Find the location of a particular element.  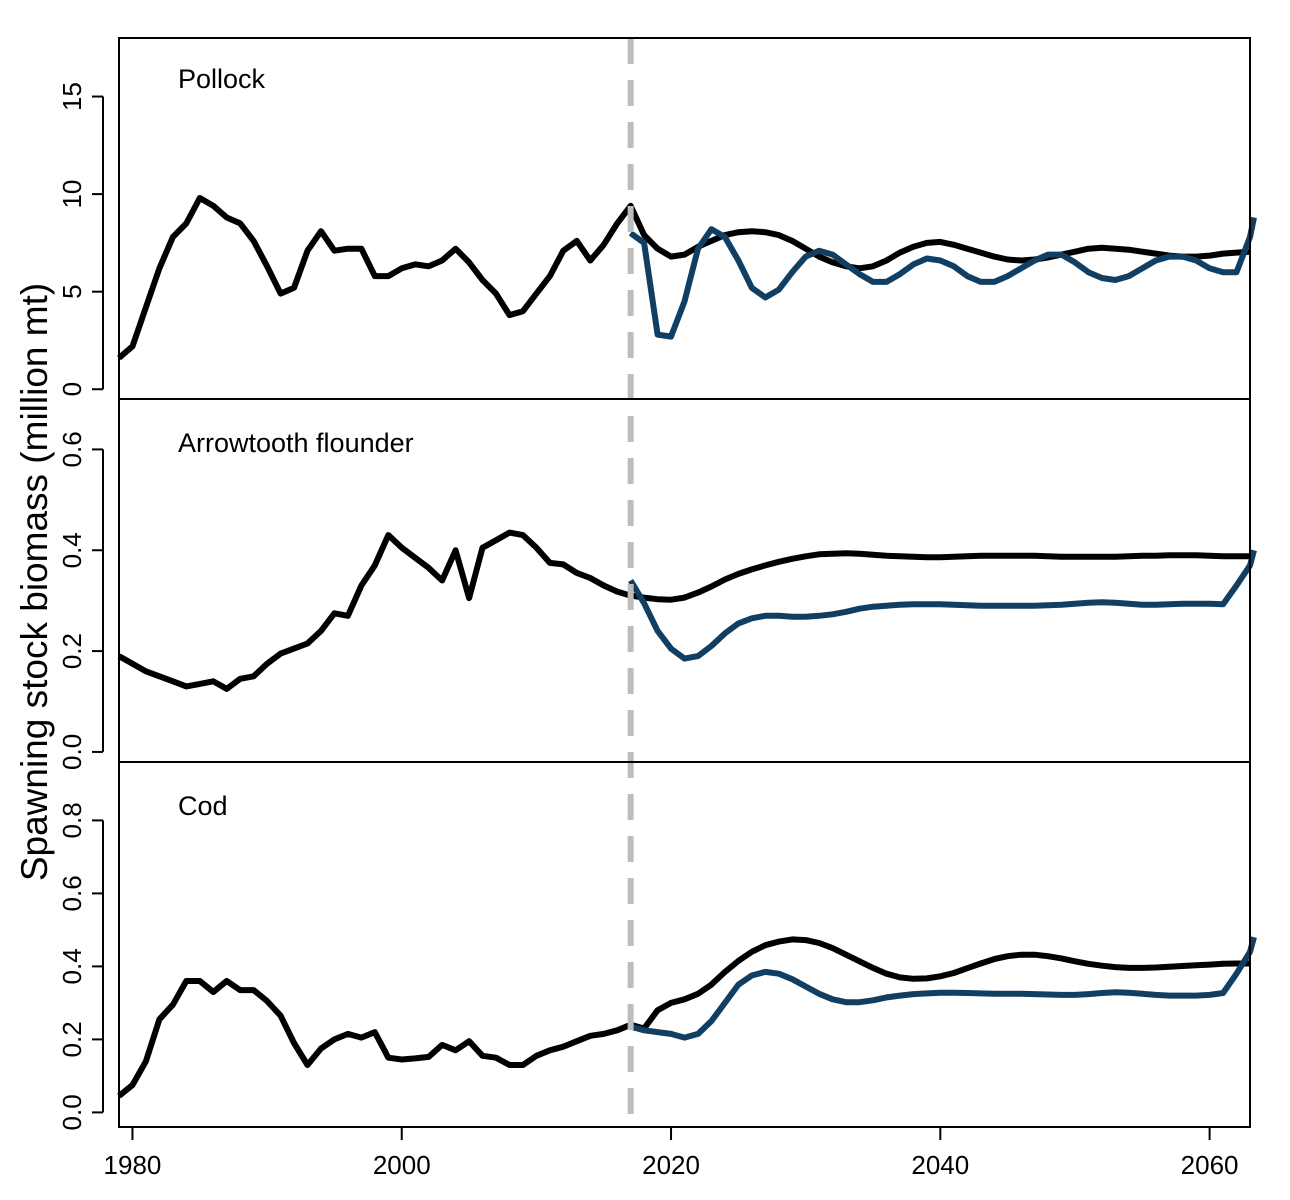

arrowtooth-y-tick-label: 0.4 is located at coordinates (72, 550).